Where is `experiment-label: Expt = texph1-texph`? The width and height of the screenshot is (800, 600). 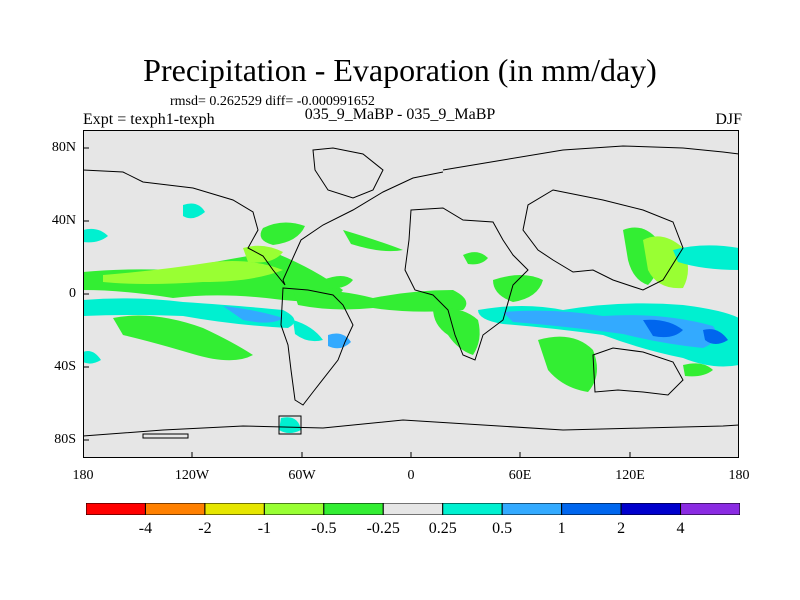
experiment-label: Expt = texph1-texph is located at coordinates (149, 119).